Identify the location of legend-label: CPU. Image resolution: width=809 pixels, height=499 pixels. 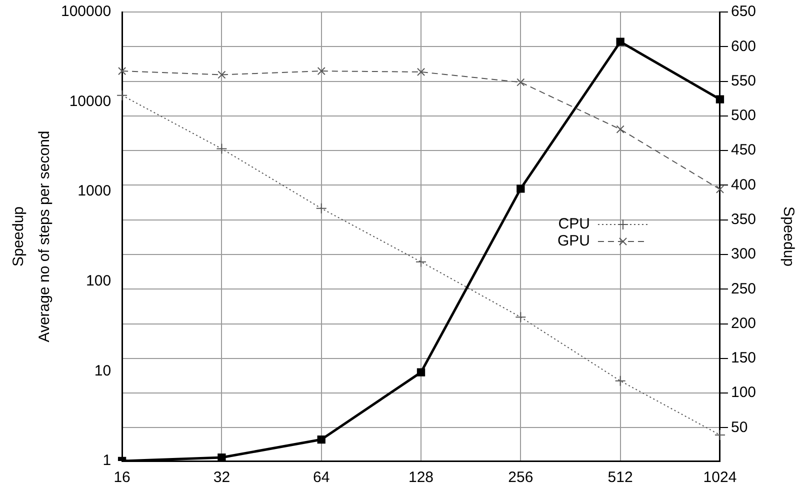
(574, 224).